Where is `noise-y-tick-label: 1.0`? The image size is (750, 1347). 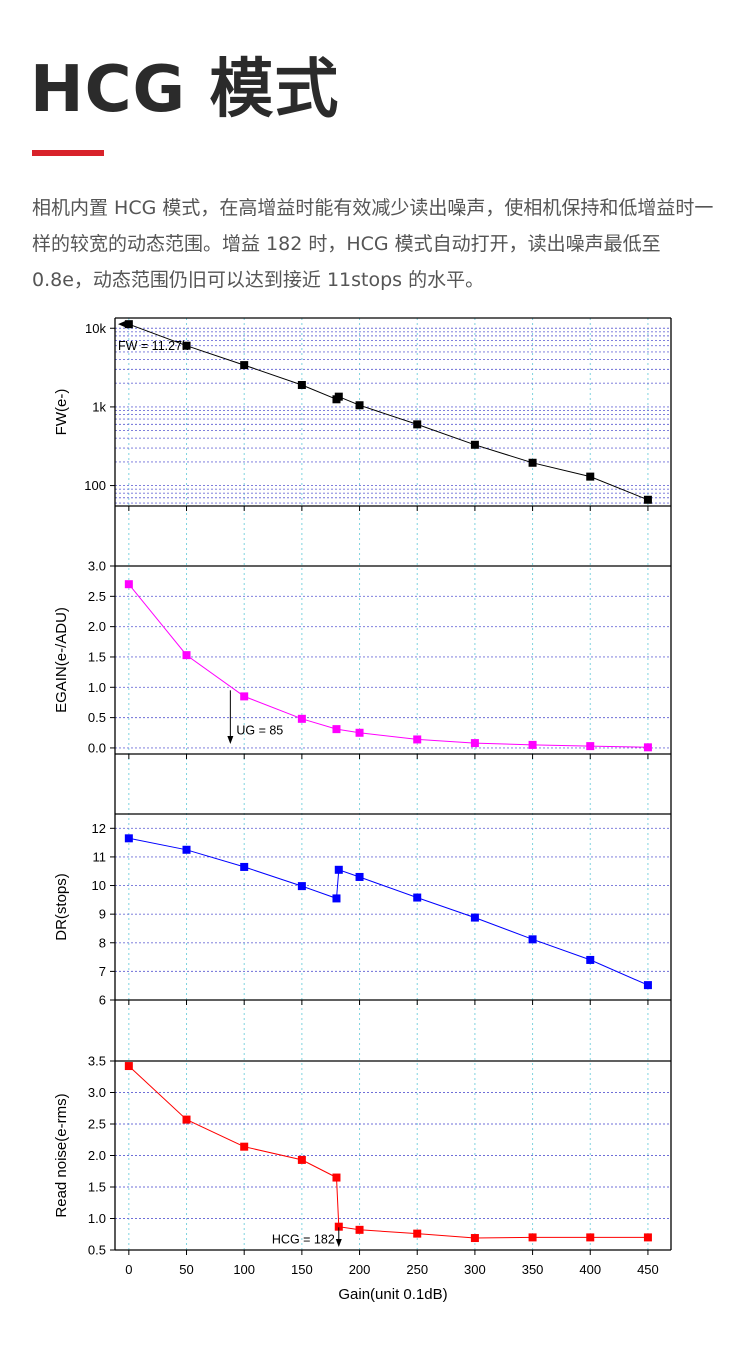 noise-y-tick-label: 1.0 is located at coordinates (97, 1218).